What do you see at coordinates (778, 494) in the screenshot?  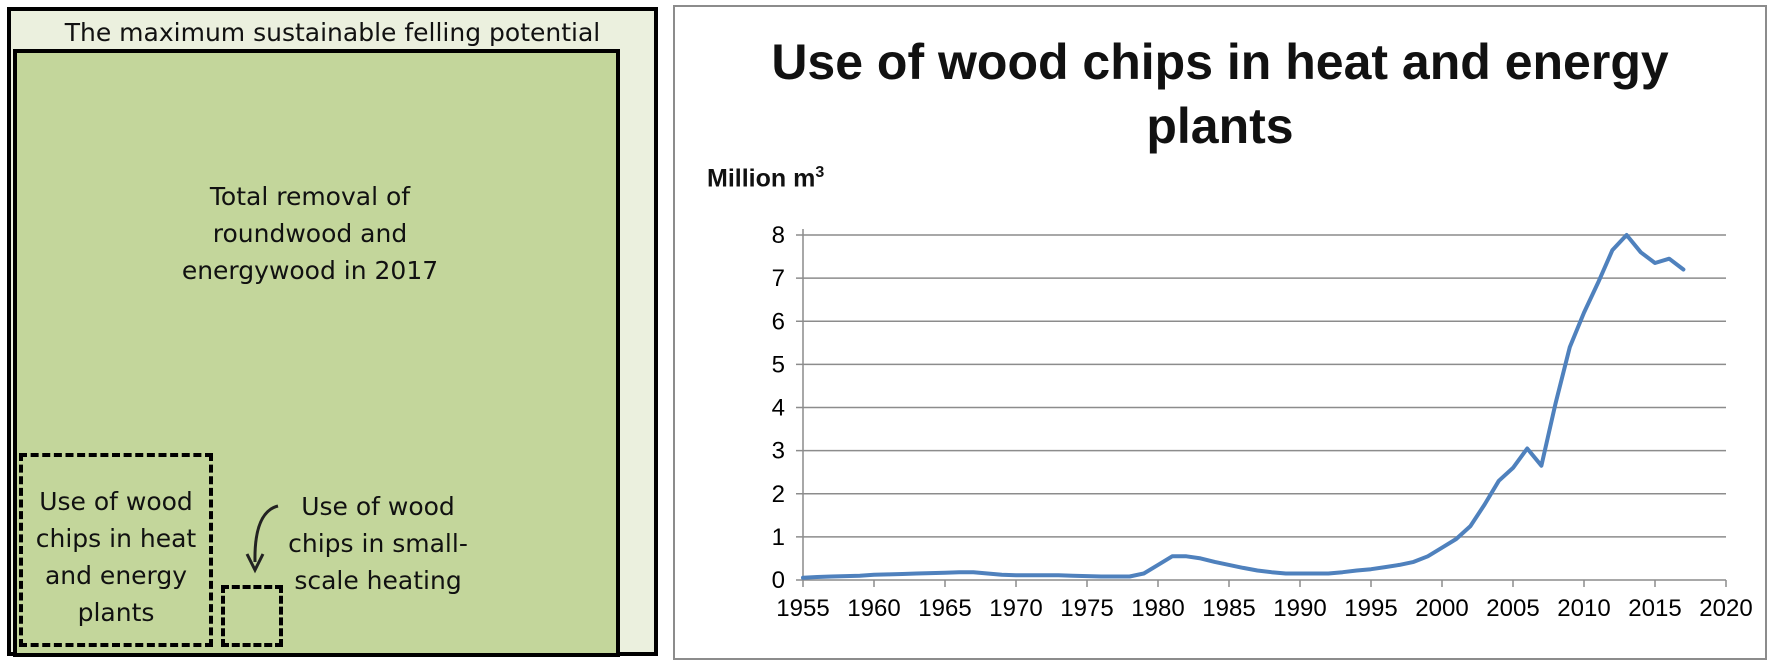 I see `y-tick-label: 2` at bounding box center [778, 494].